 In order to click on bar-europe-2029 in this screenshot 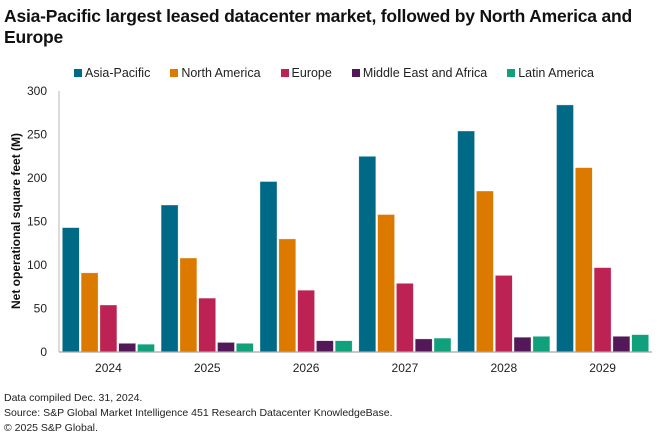, I will do `click(602, 310)`.